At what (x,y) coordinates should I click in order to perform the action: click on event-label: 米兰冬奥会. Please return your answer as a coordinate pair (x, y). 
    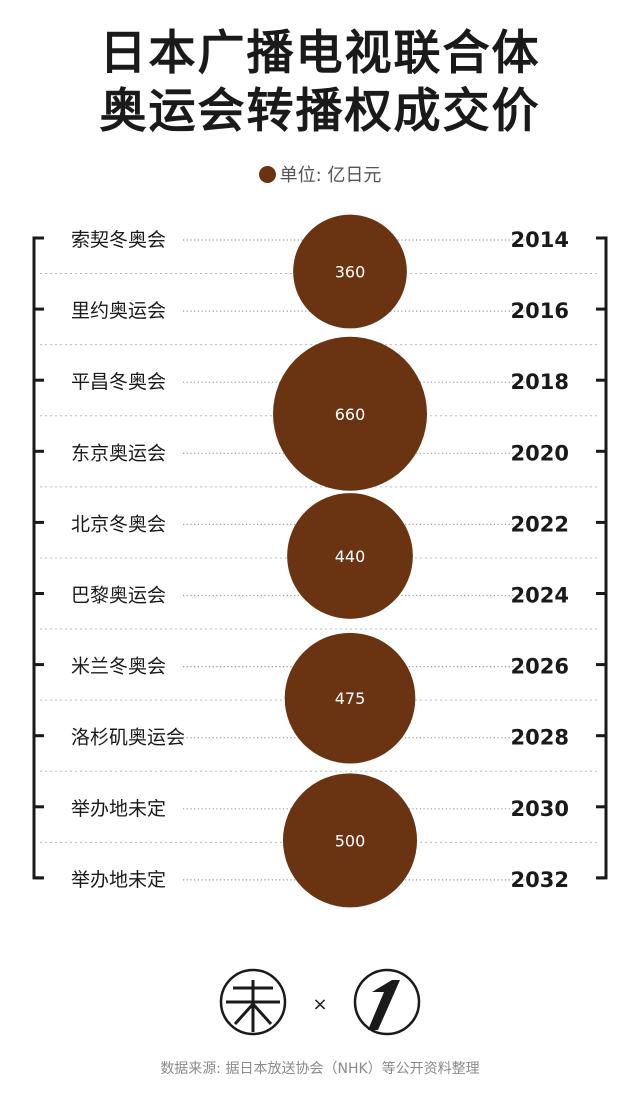
    Looking at the image, I should click on (118, 667).